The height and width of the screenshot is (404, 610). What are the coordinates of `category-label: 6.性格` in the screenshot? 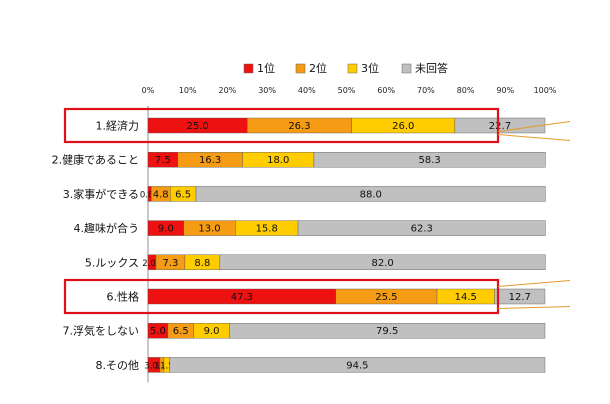 It's located at (123, 297).